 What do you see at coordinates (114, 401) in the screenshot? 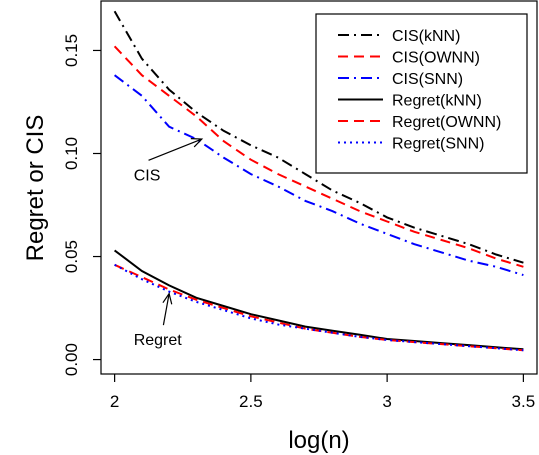
I see `x-tick-label: 2` at bounding box center [114, 401].